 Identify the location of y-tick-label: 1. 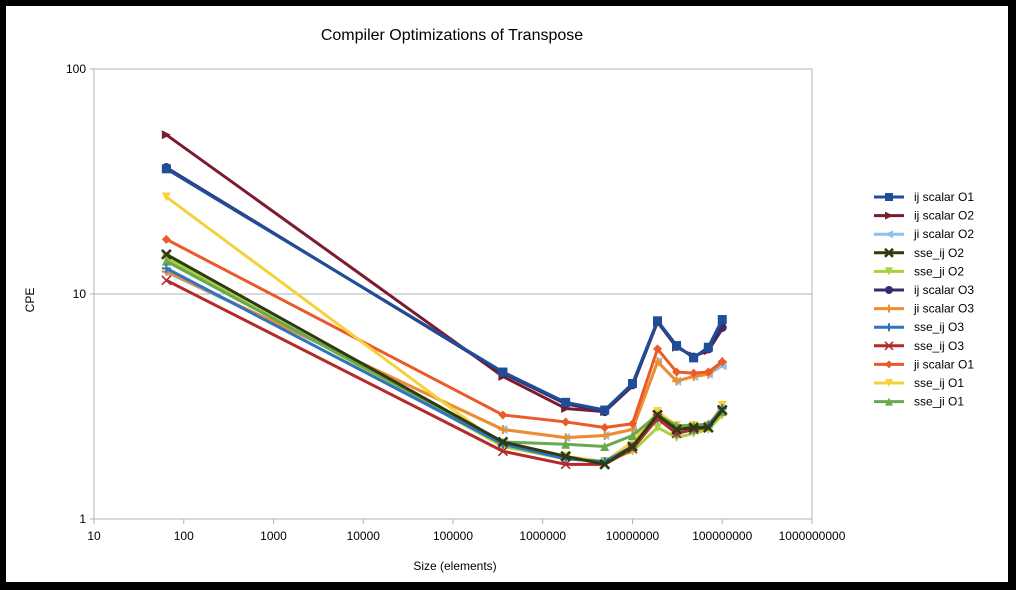
(82, 519).